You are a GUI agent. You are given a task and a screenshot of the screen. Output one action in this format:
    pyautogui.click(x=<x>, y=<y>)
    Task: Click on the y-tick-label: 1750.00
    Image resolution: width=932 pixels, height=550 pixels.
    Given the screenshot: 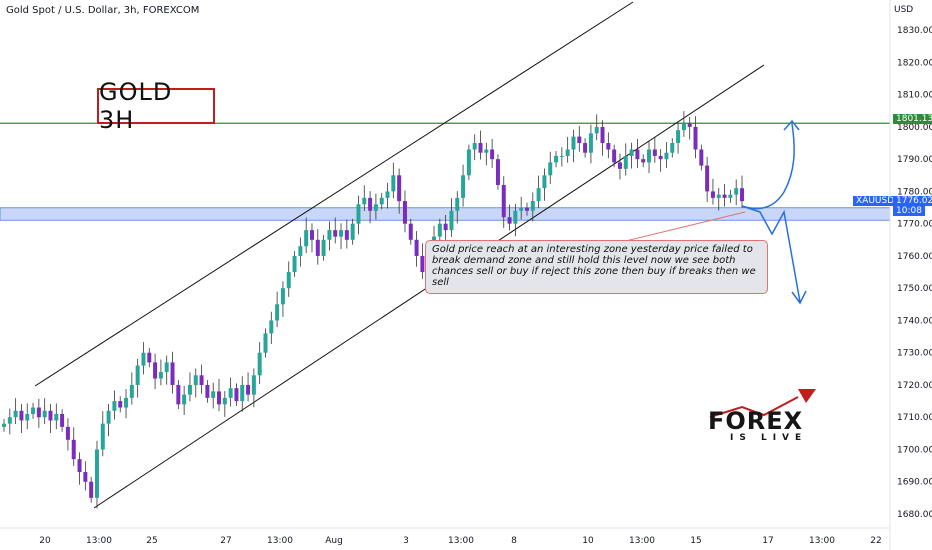 What is the action you would take?
    pyautogui.click(x=914, y=289)
    